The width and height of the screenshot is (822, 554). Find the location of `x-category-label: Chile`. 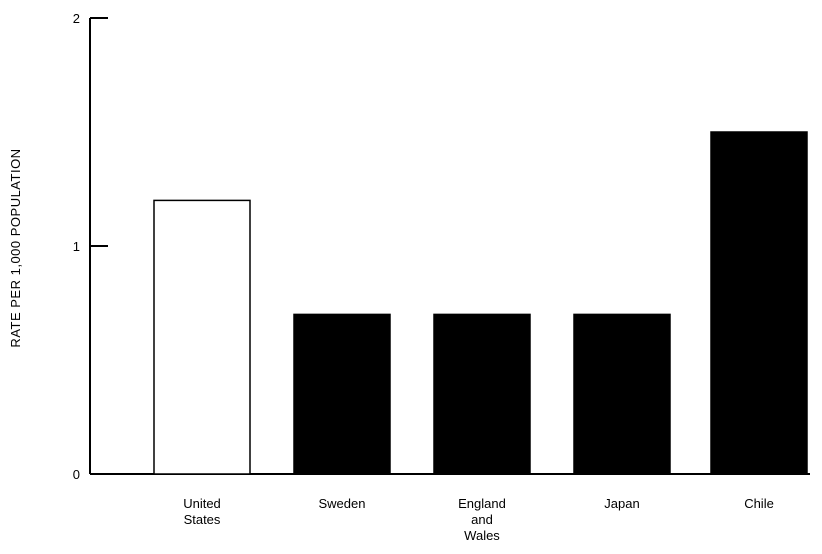

x-category-label: Chile is located at coordinates (759, 503).